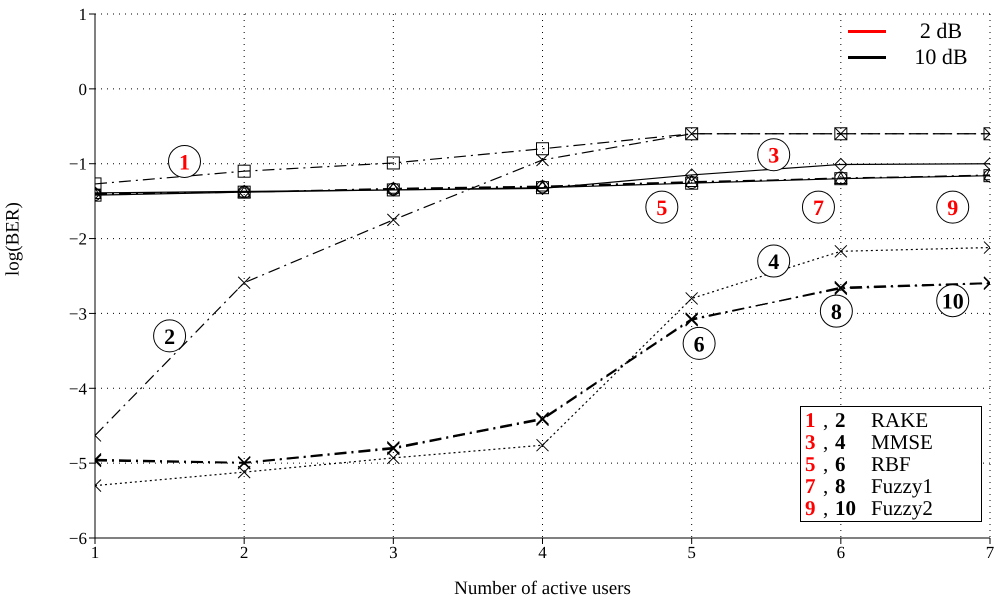 This screenshot has width=1000, height=606. What do you see at coordinates (82, 89) in the screenshot?
I see `y-tick-label: 0` at bounding box center [82, 89].